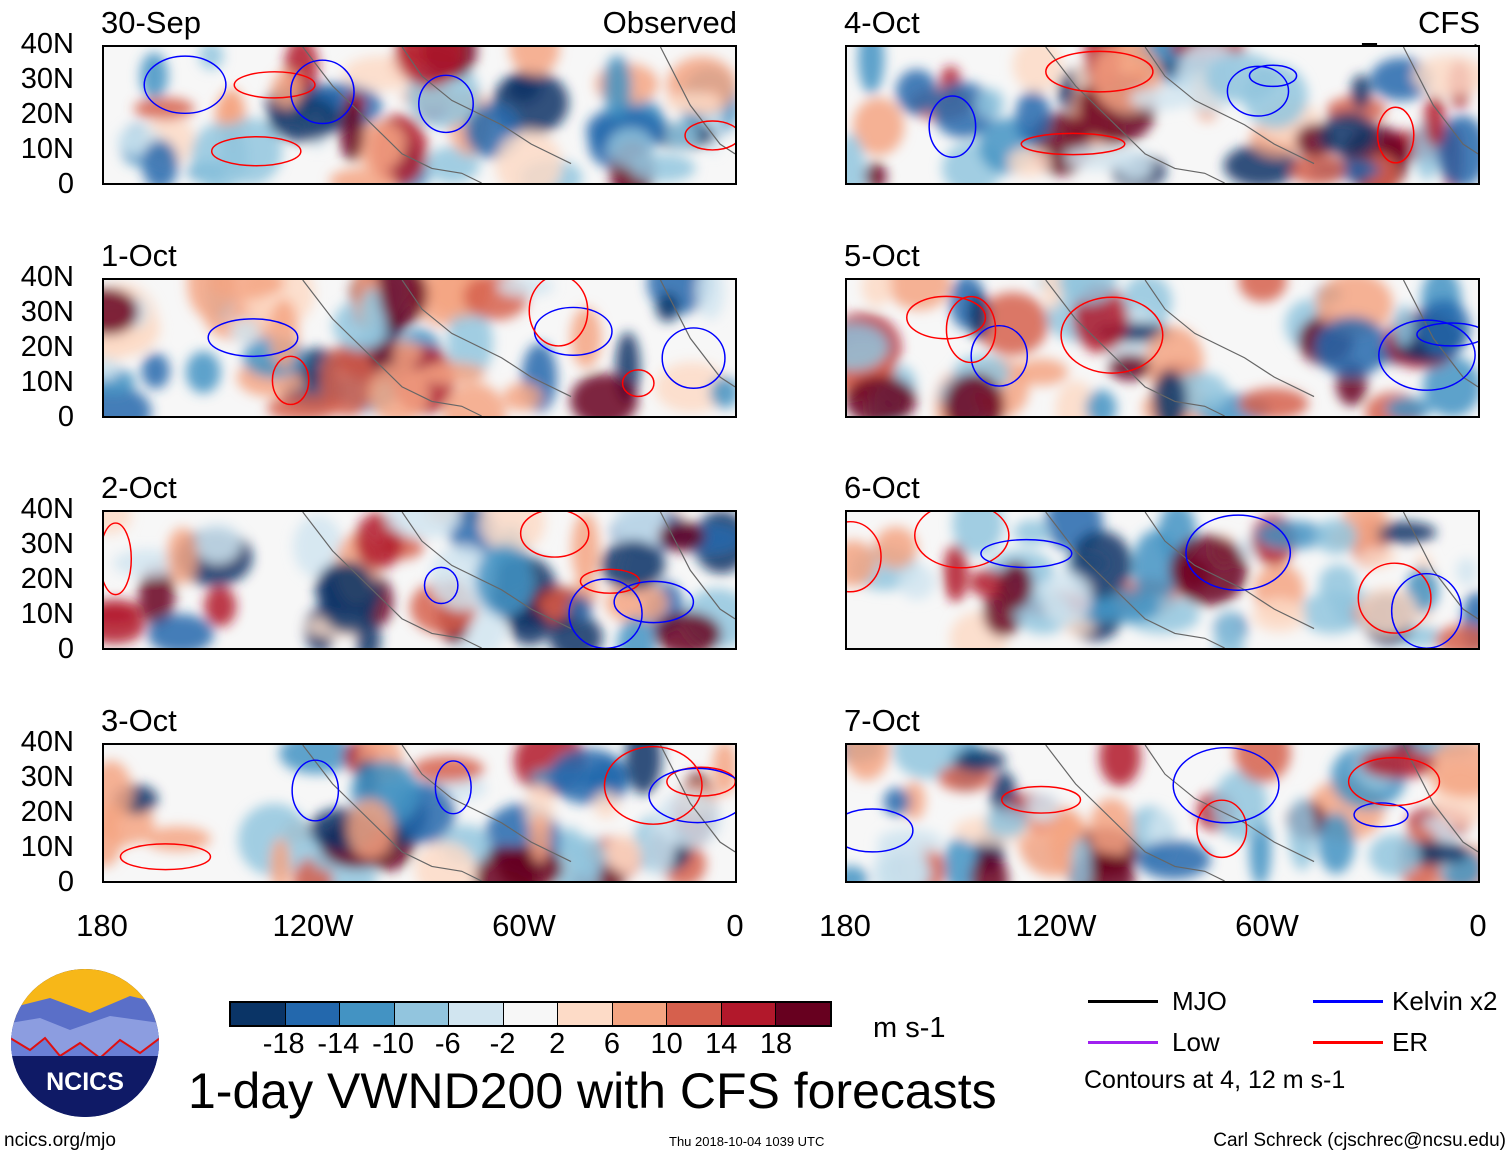 Image resolution: width=1510 pixels, height=1157 pixels. Describe the element at coordinates (139, 720) in the screenshot. I see `panel-date: 3-Oct` at that location.